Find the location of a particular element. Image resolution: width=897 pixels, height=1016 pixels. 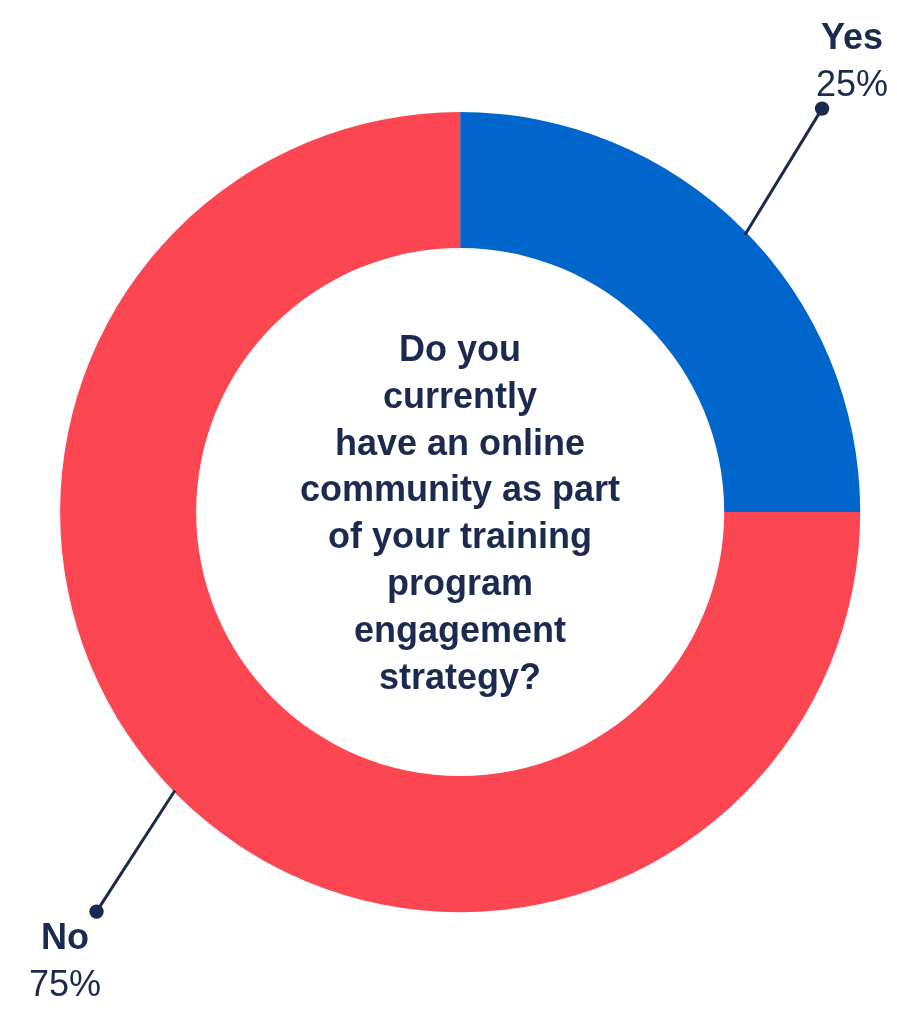

text: Do you currently have an online community as part of your training program engagement strategy? is located at coordinates (460, 512).